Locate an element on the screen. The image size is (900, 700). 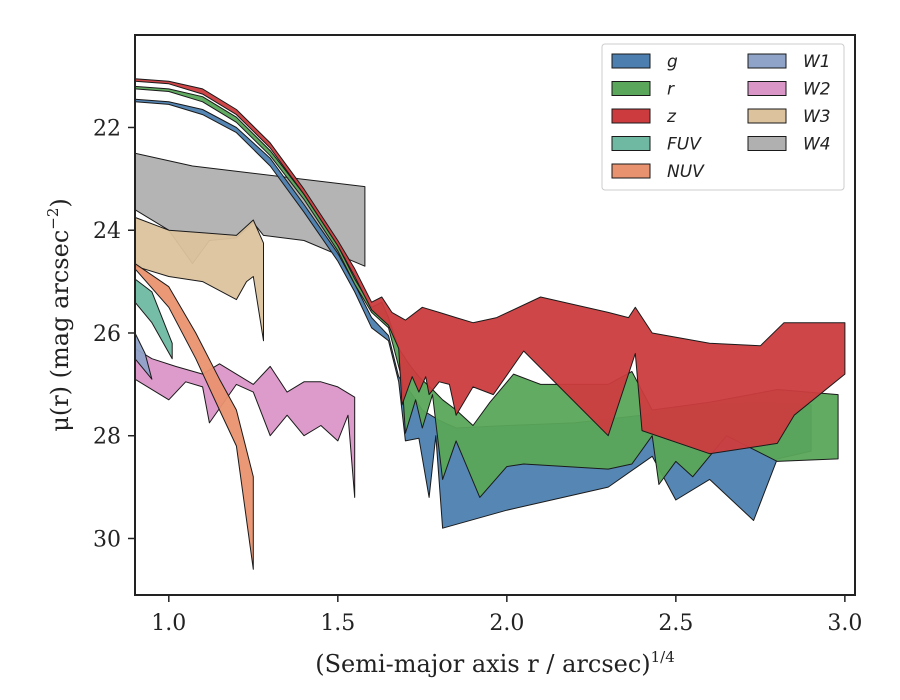
legend-swatch-w2 is located at coordinates (767, 88).